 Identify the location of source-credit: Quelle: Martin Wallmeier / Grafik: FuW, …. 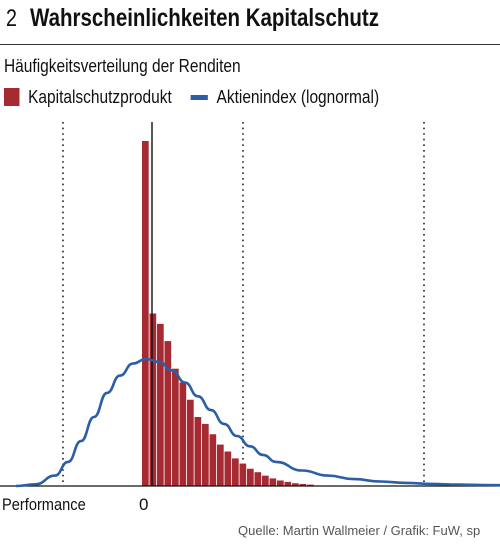
(359, 530).